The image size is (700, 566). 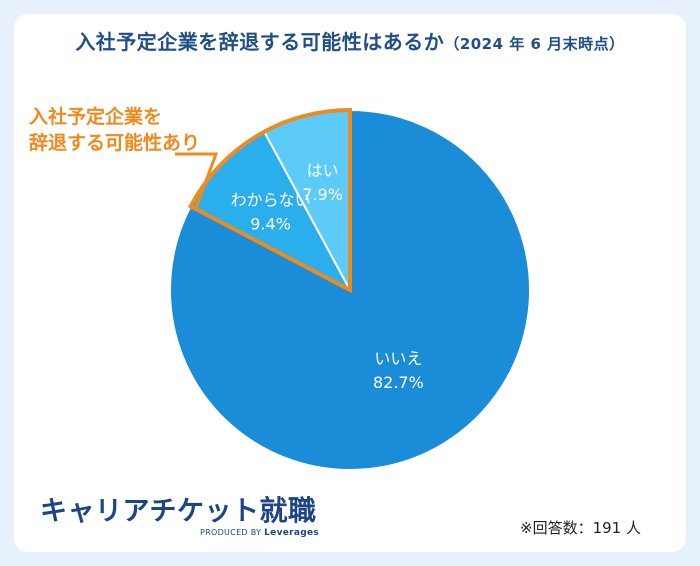 I want to click on highlight-callout: 入社予定企業を 辞退する可能性あり, so click(x=114, y=130).